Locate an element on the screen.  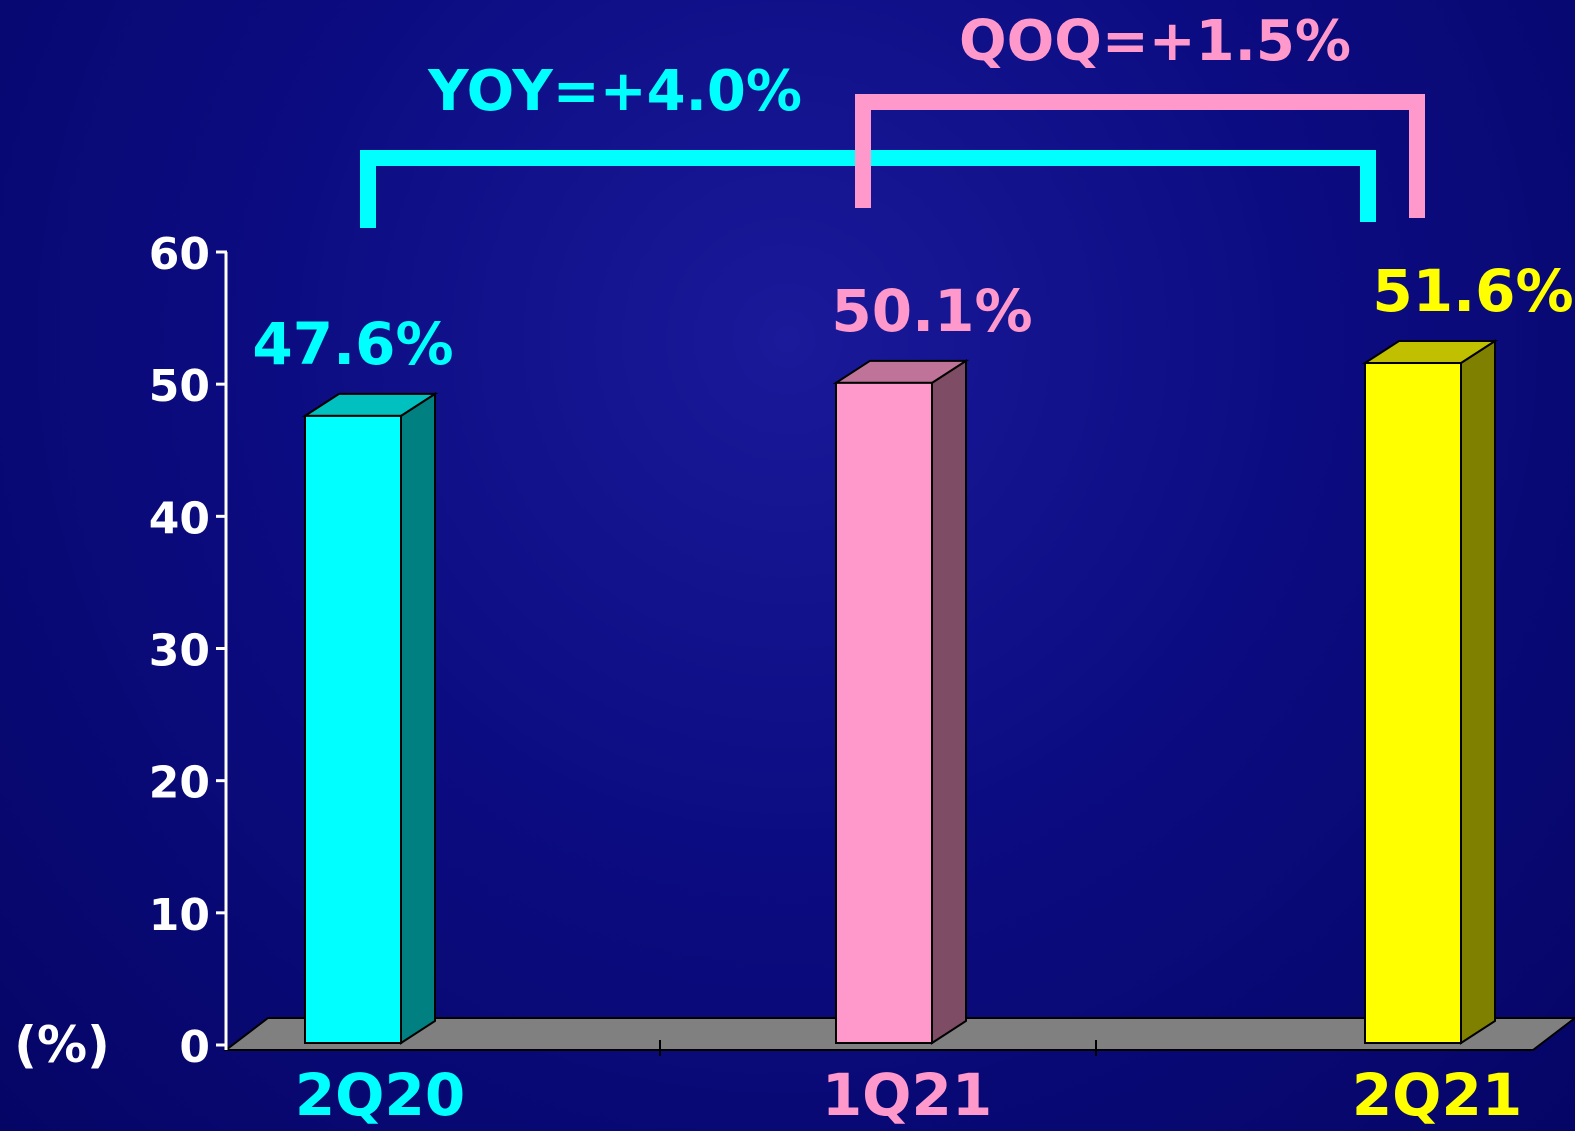
y-tick-label: 0 is located at coordinates (194, 1047).